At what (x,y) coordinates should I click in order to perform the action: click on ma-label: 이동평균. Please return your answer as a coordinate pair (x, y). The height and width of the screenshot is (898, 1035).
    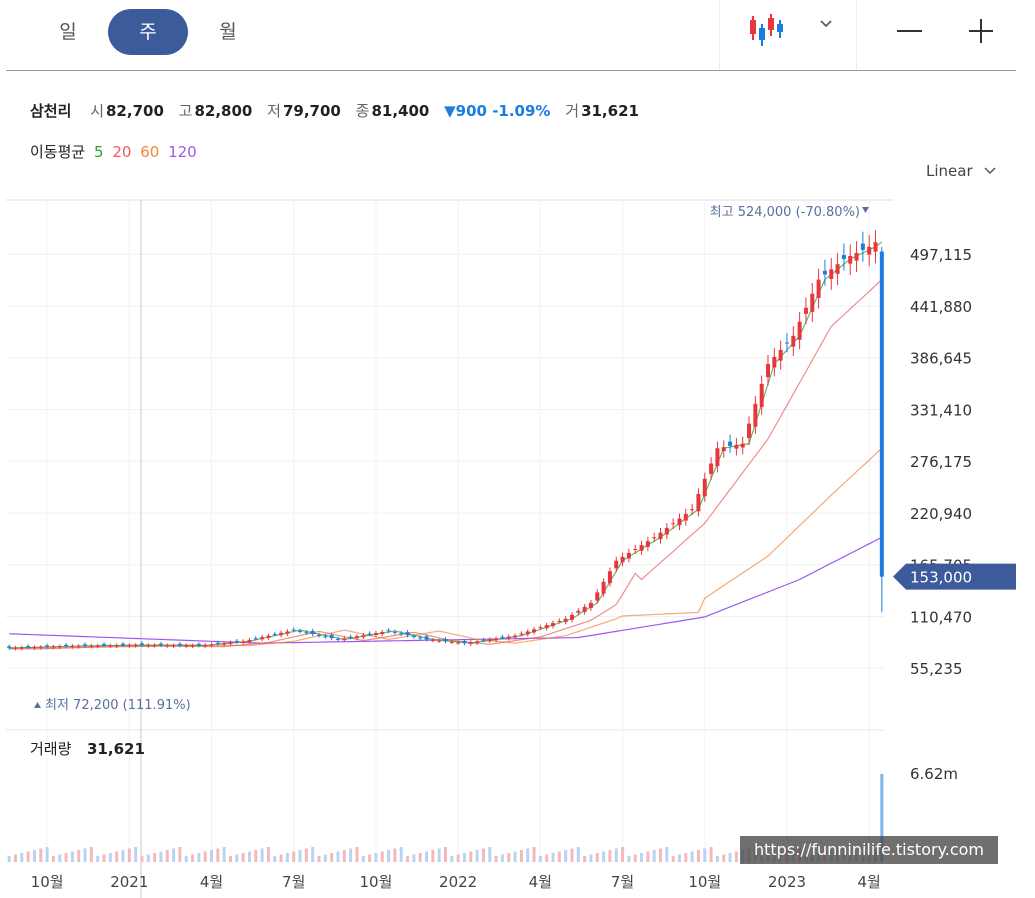
    Looking at the image, I should click on (58, 152).